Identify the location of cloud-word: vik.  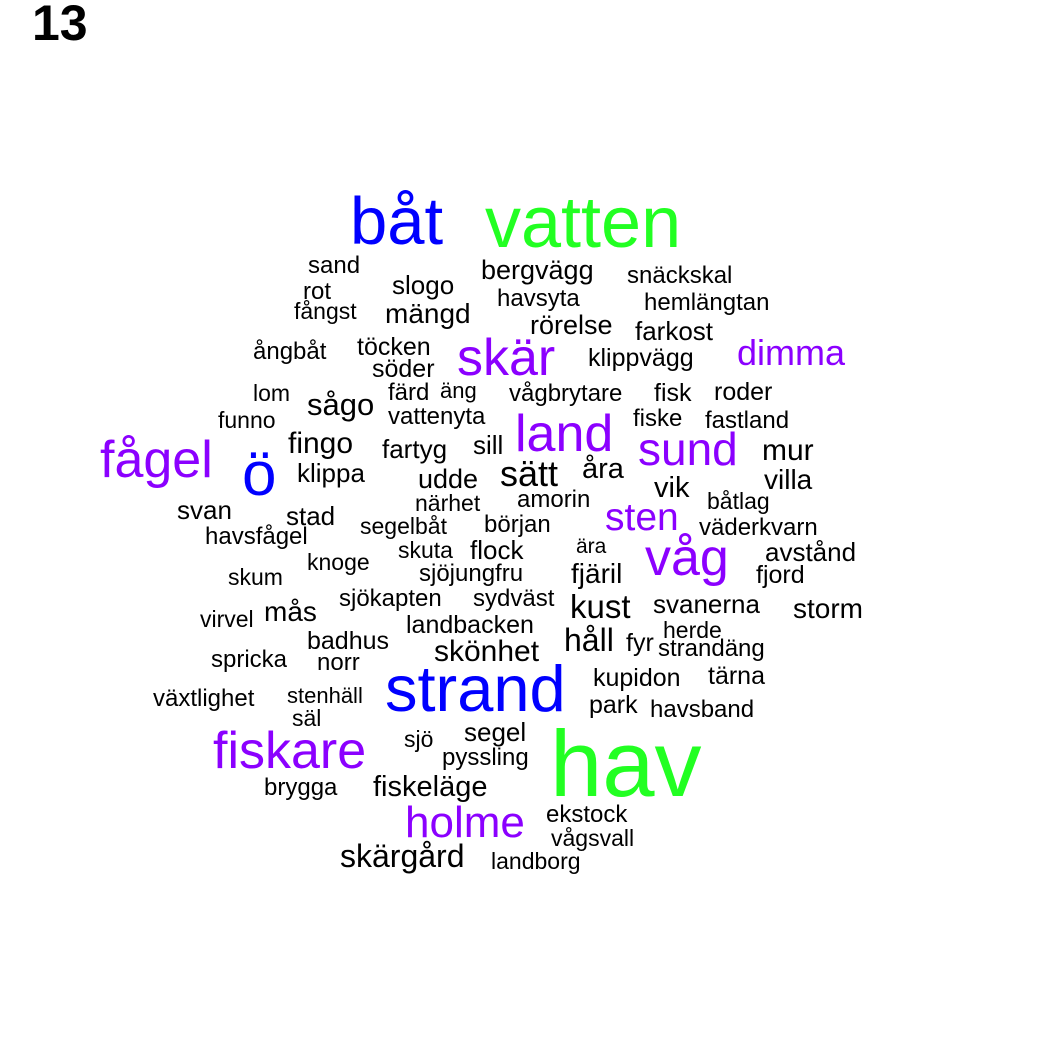
(672, 488).